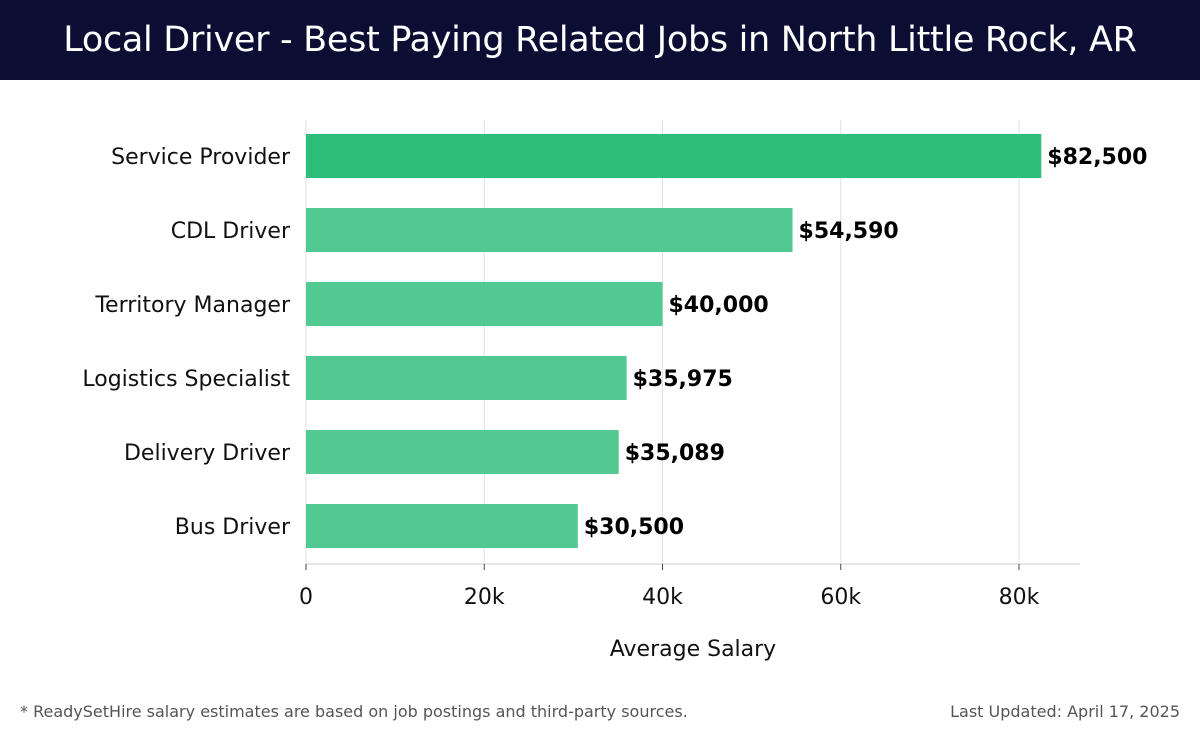  What do you see at coordinates (186, 379) in the screenshot?
I see `category-label: Logistics Specialist` at bounding box center [186, 379].